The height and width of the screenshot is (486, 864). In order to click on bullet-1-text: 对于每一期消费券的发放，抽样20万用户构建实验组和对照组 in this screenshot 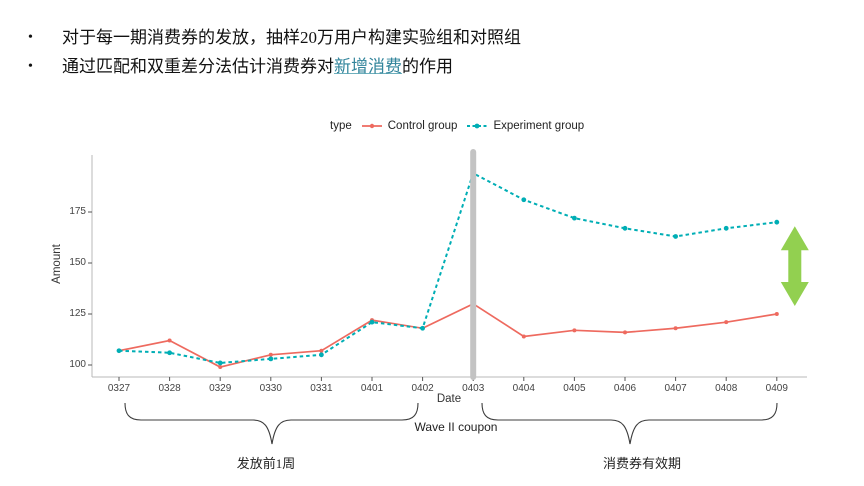, I will do `click(291, 37)`.